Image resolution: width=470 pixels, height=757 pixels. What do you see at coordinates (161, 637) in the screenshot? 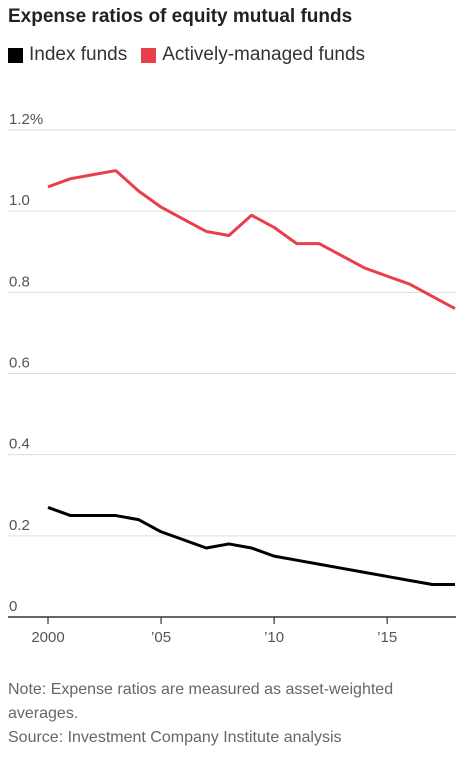
I see `x-tick-label: ’05` at bounding box center [161, 637].